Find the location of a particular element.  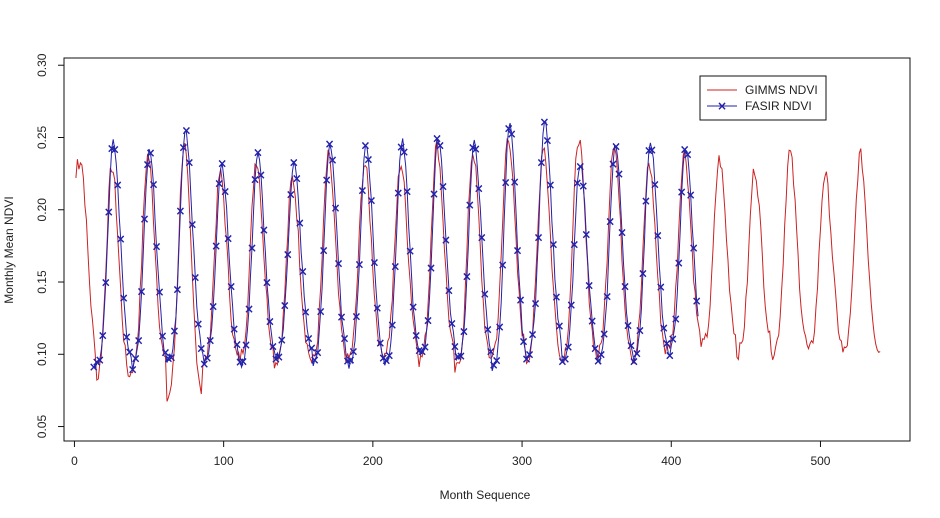

x-tick-label: 100 is located at coordinates (224, 461).